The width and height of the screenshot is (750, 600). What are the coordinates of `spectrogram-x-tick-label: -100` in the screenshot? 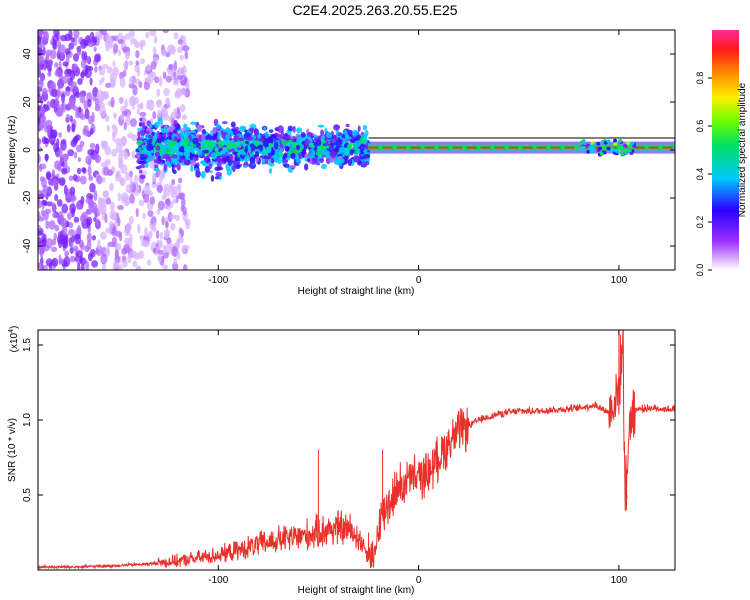 It's located at (218, 280).